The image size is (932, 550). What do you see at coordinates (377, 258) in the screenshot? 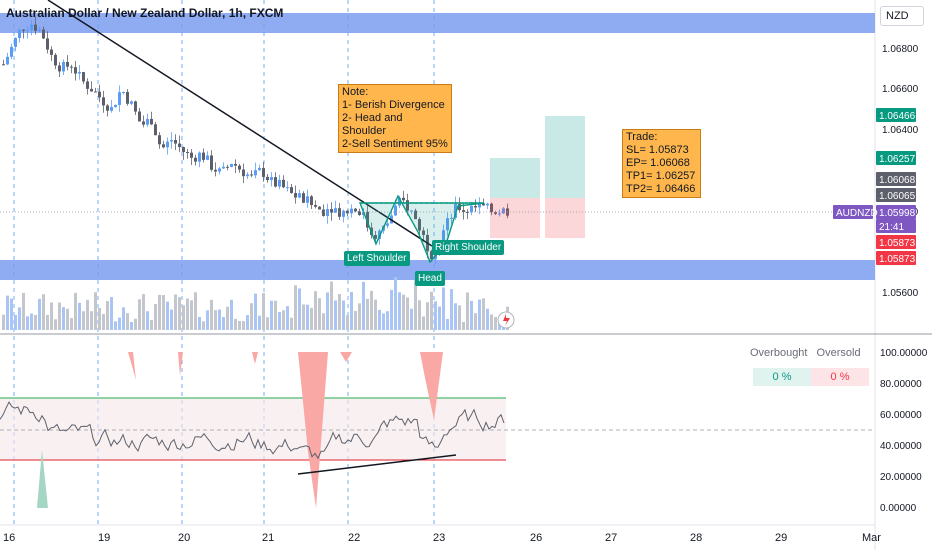
I see `left-shoulder-label: Left Shoulder` at bounding box center [377, 258].